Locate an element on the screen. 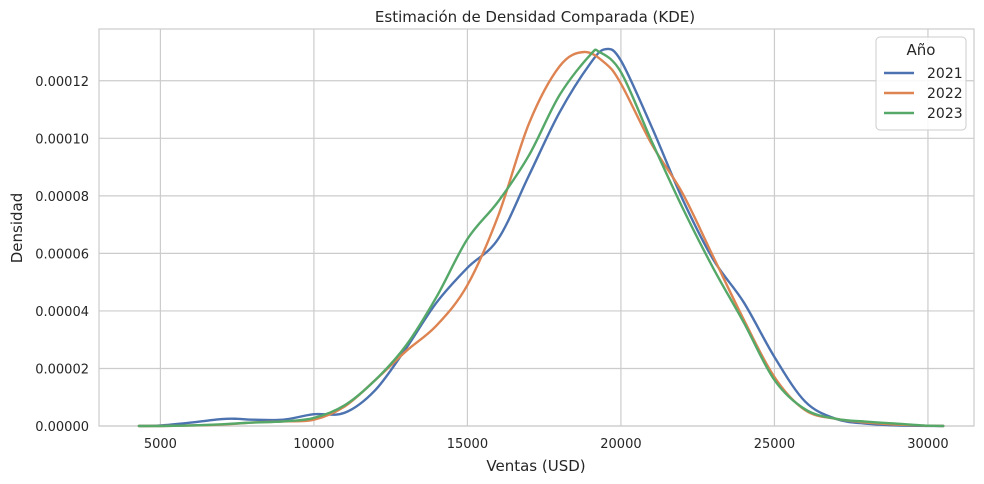 Image resolution: width=984 pixels, height=484 pixels. y-tick-label: 0.00006 is located at coordinates (62, 254).